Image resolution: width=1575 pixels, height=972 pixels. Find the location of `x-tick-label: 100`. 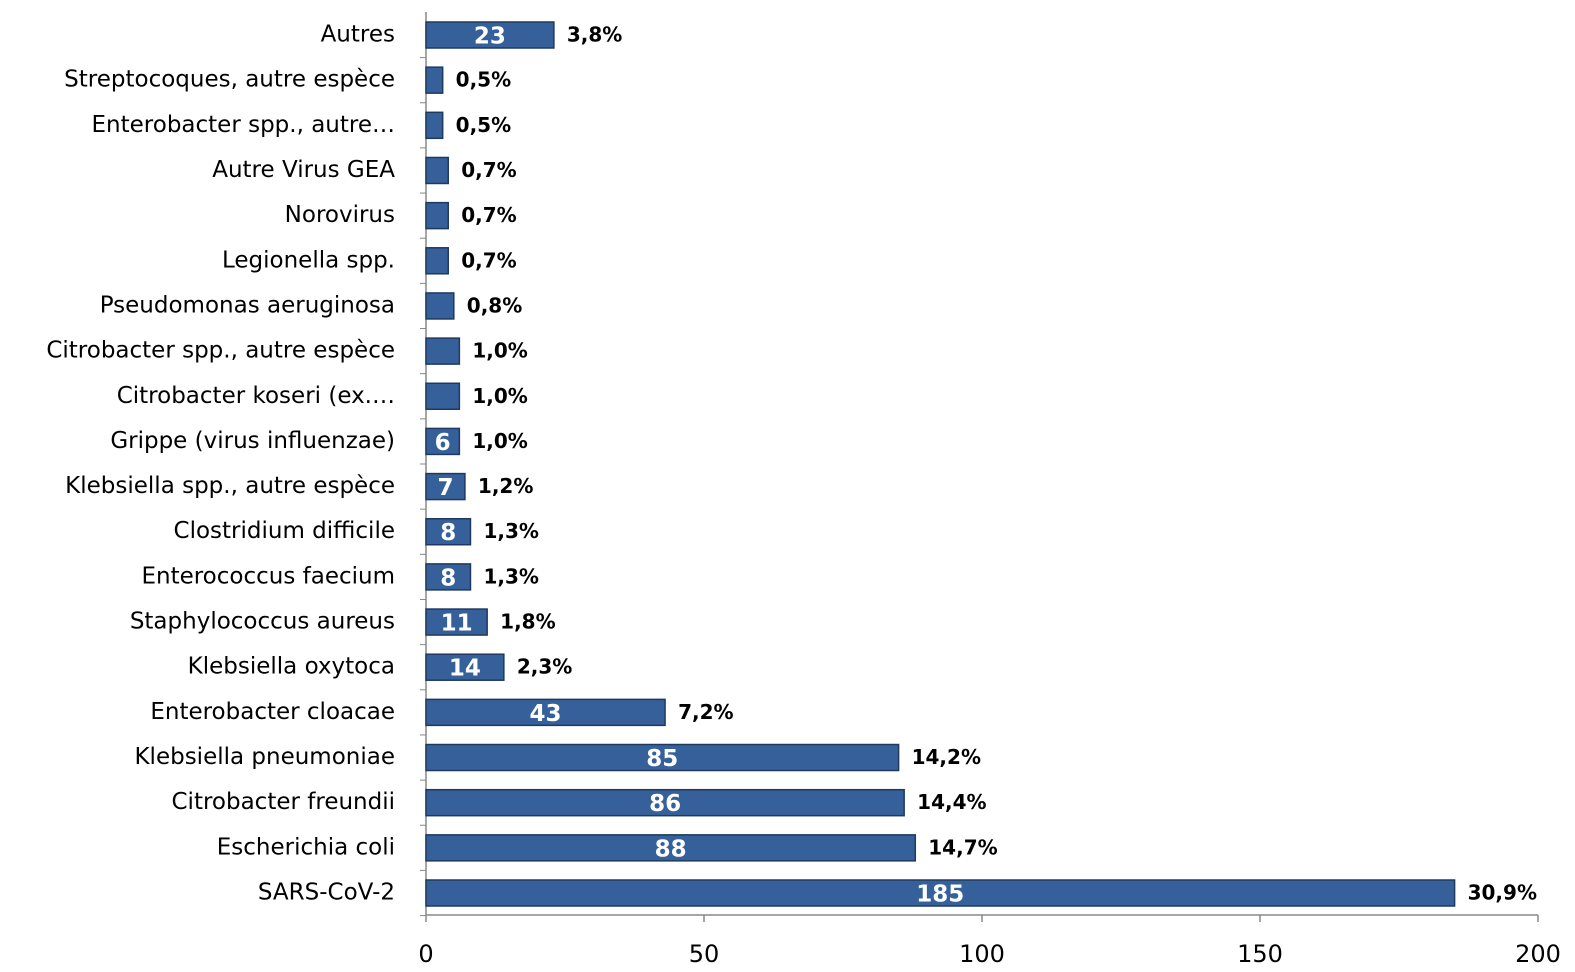

x-tick-label: 100 is located at coordinates (982, 954).